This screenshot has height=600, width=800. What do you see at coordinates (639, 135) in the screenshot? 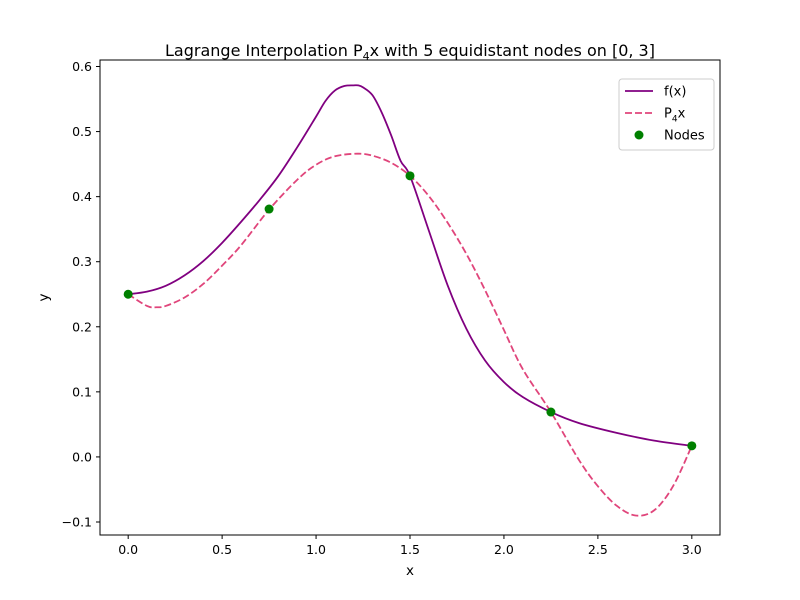
I see `legend-marker` at bounding box center [639, 135].